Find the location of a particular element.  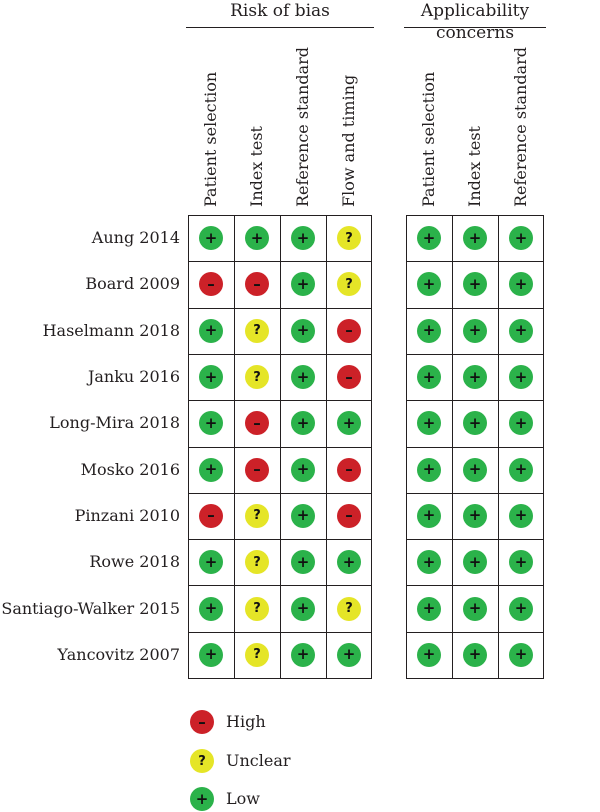

legend-unclear-icon: ? is located at coordinates (202, 761).